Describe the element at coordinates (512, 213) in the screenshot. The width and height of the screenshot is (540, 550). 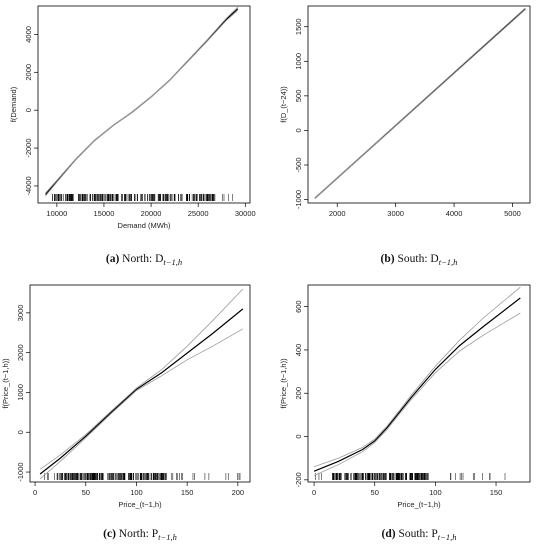
I see `x-tick-label: 5000` at that location.